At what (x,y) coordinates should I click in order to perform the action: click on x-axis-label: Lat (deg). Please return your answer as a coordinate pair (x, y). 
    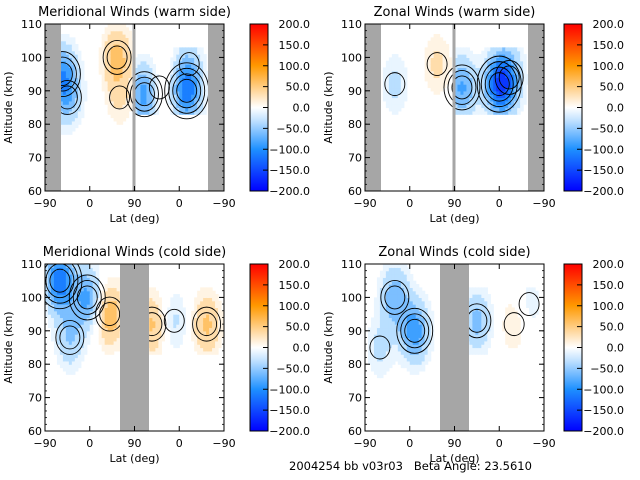
    Looking at the image, I should click on (135, 458).